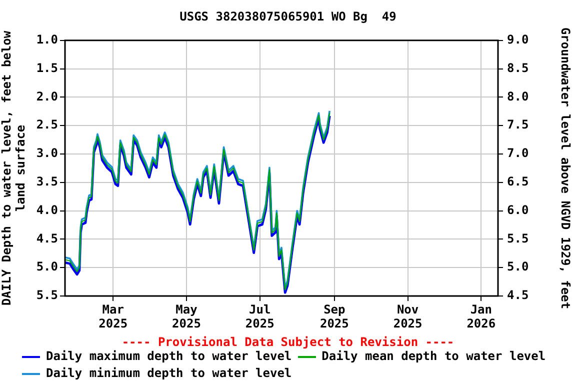 Image resolution: width=576 pixels, height=384 pixels. What do you see at coordinates (518, 209) in the screenshot?
I see `y2-tick-label: 6.0` at bounding box center [518, 209].